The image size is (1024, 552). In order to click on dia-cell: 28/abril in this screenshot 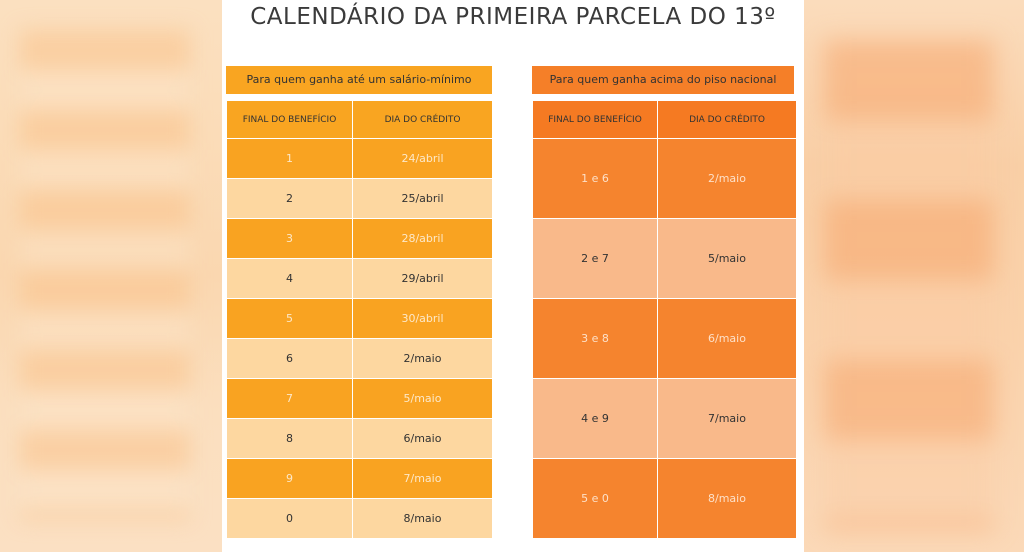, I will do `click(422, 238)`.